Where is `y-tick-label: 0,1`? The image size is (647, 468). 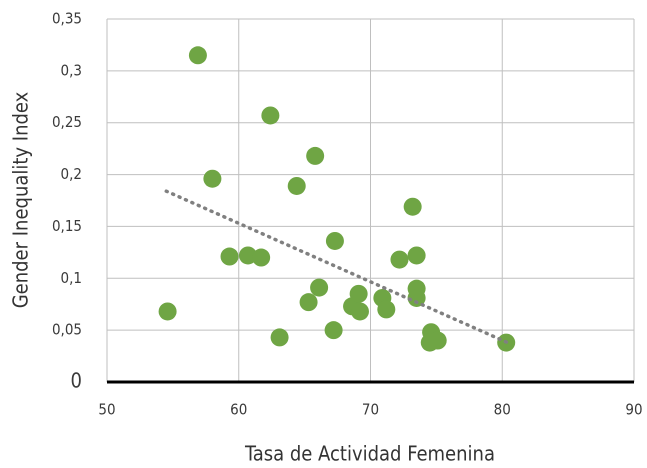
y-tick-label: 0,1 is located at coordinates (71, 278).